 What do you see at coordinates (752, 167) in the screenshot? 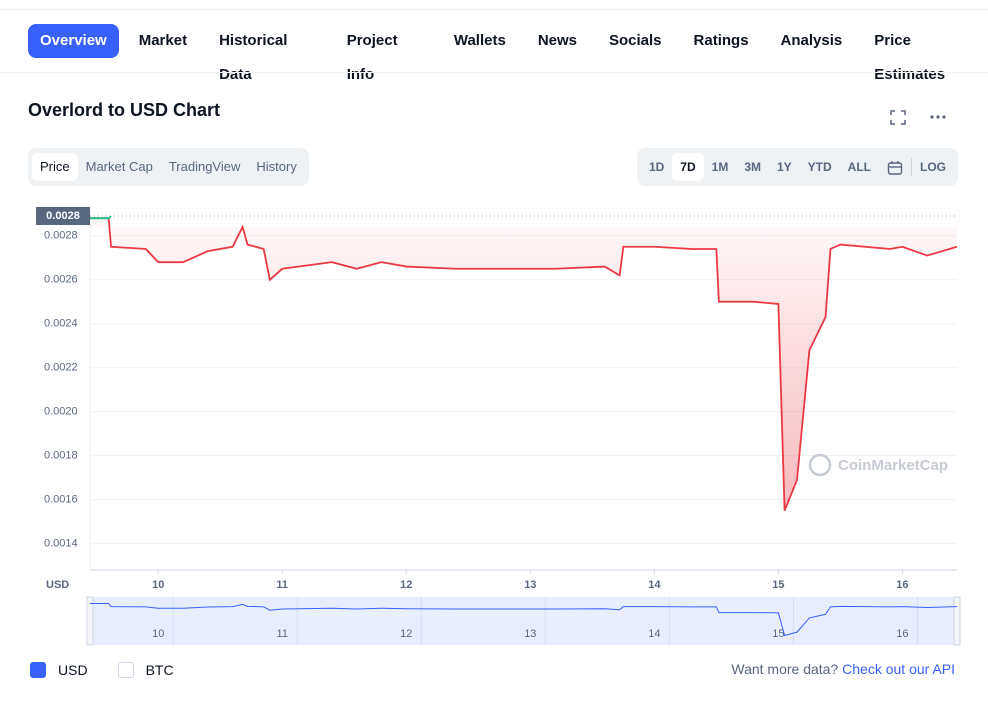
I see `range-button: 3M` at bounding box center [752, 167].